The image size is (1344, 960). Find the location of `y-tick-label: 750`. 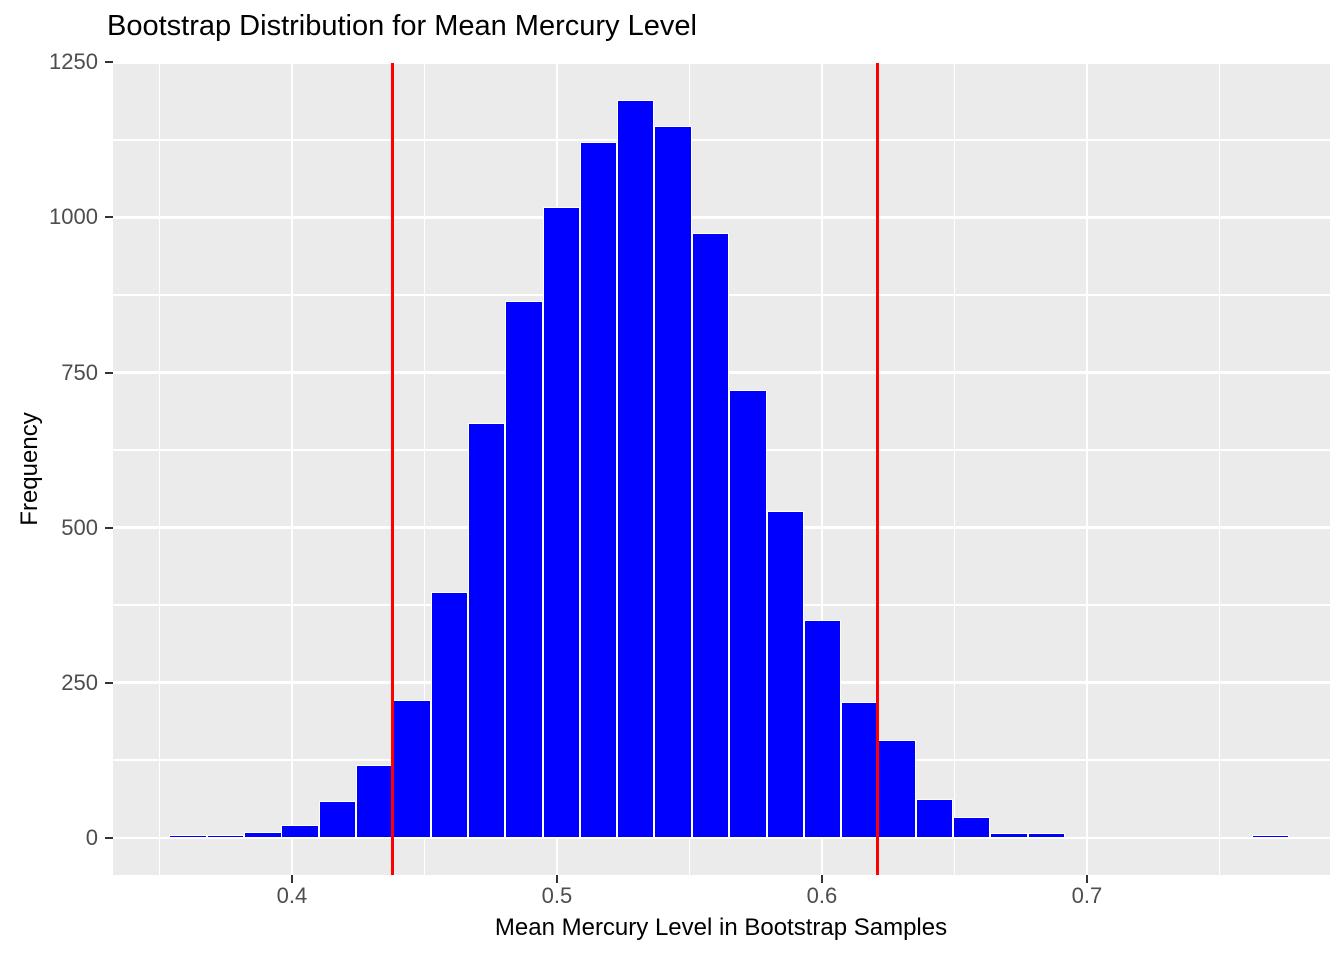

y-tick-label: 750 is located at coordinates (79, 372).